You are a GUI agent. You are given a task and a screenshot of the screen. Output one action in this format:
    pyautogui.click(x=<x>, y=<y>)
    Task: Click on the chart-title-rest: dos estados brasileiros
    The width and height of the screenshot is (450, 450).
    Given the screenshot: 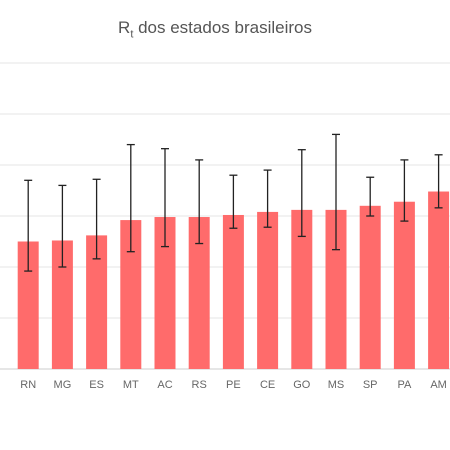 What is the action you would take?
    pyautogui.click(x=222, y=27)
    